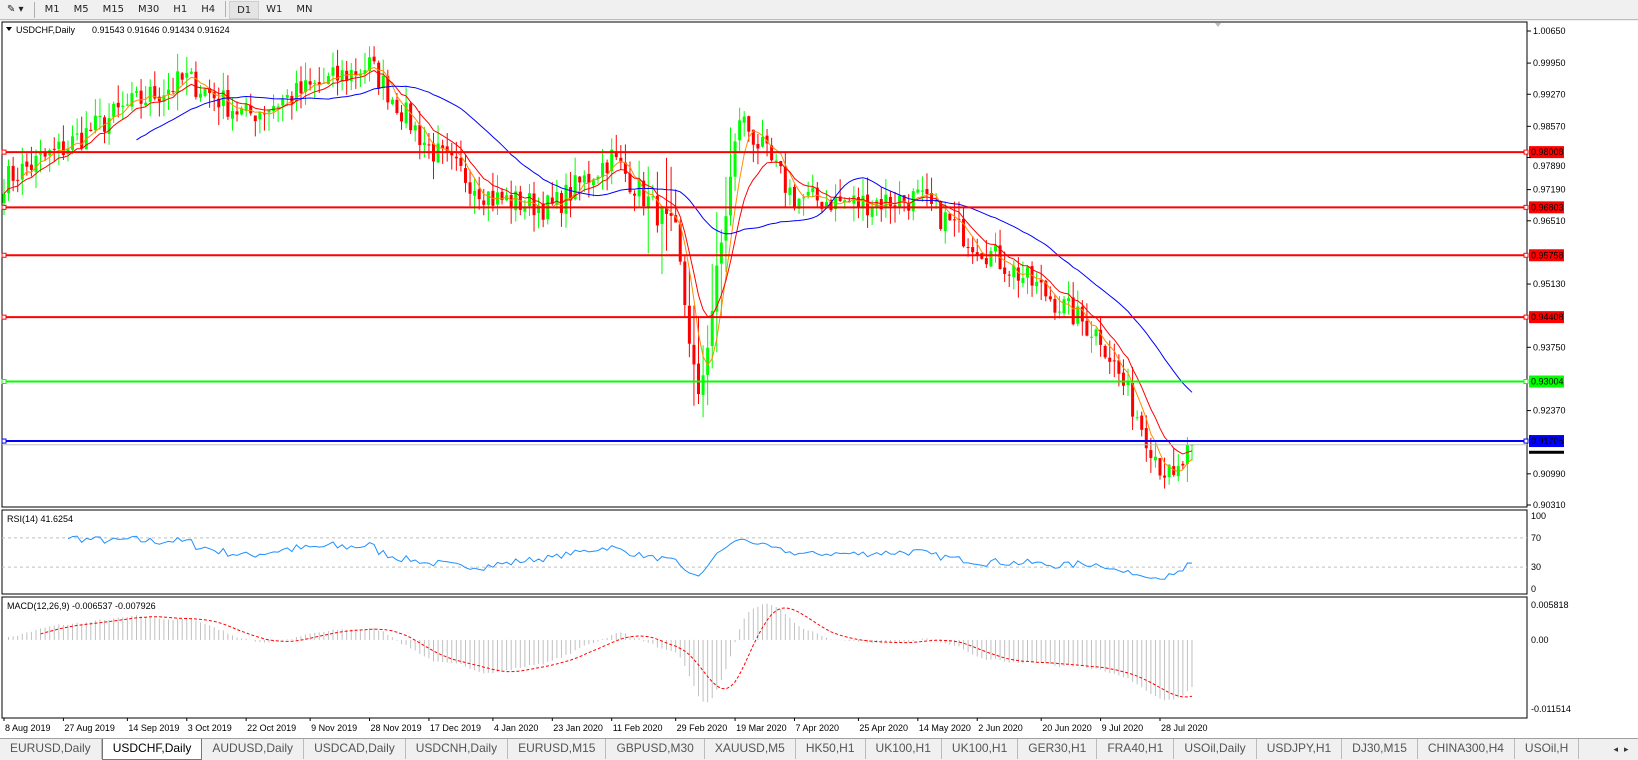 The height and width of the screenshot is (760, 1638). Describe the element at coordinates (1466, 749) in the screenshot. I see `chart-tab: CHINA300,H4` at that location.